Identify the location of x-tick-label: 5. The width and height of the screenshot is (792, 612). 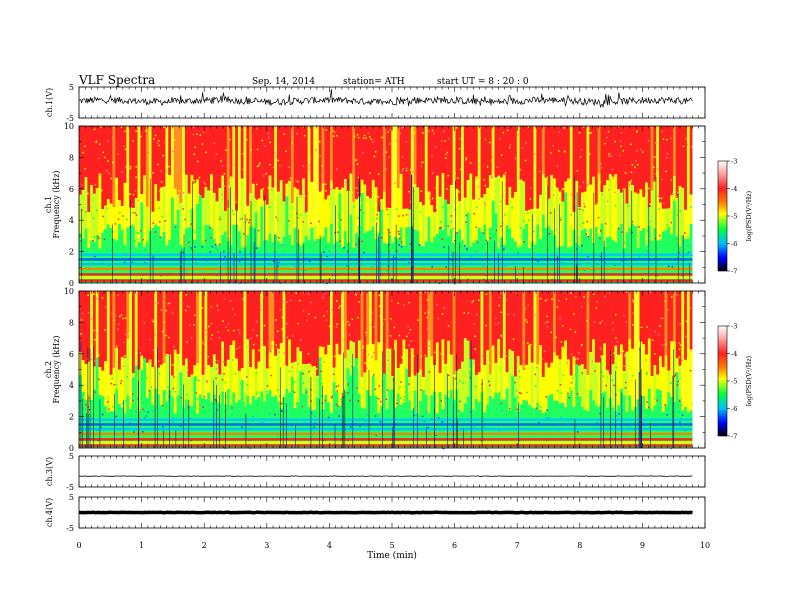
(391, 545).